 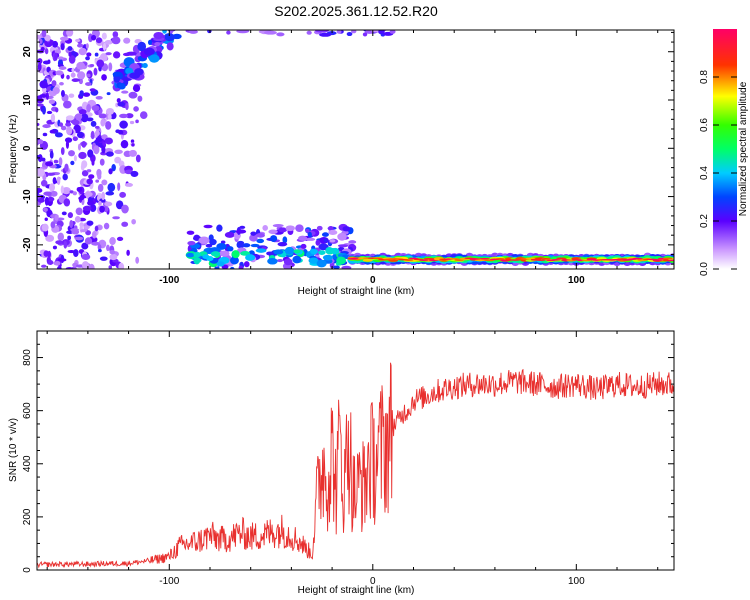 I want to click on colorbar-tick-label: 0.8, so click(x=704, y=77).